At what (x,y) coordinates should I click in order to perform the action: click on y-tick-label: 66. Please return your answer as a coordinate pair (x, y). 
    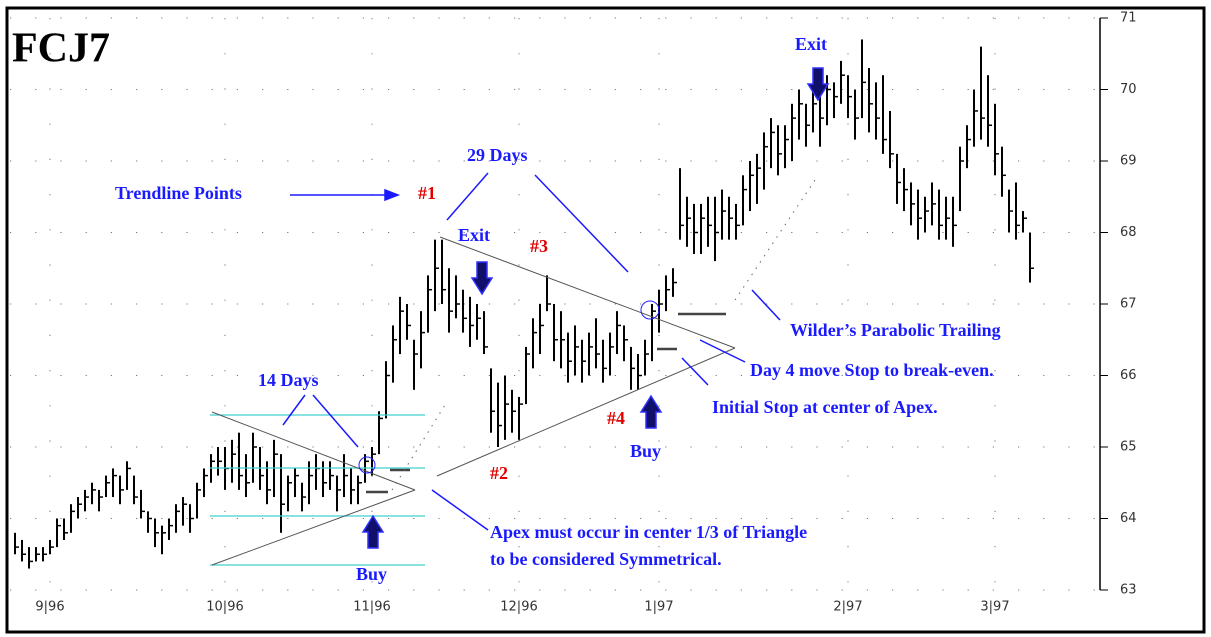
    Looking at the image, I should click on (1128, 375).